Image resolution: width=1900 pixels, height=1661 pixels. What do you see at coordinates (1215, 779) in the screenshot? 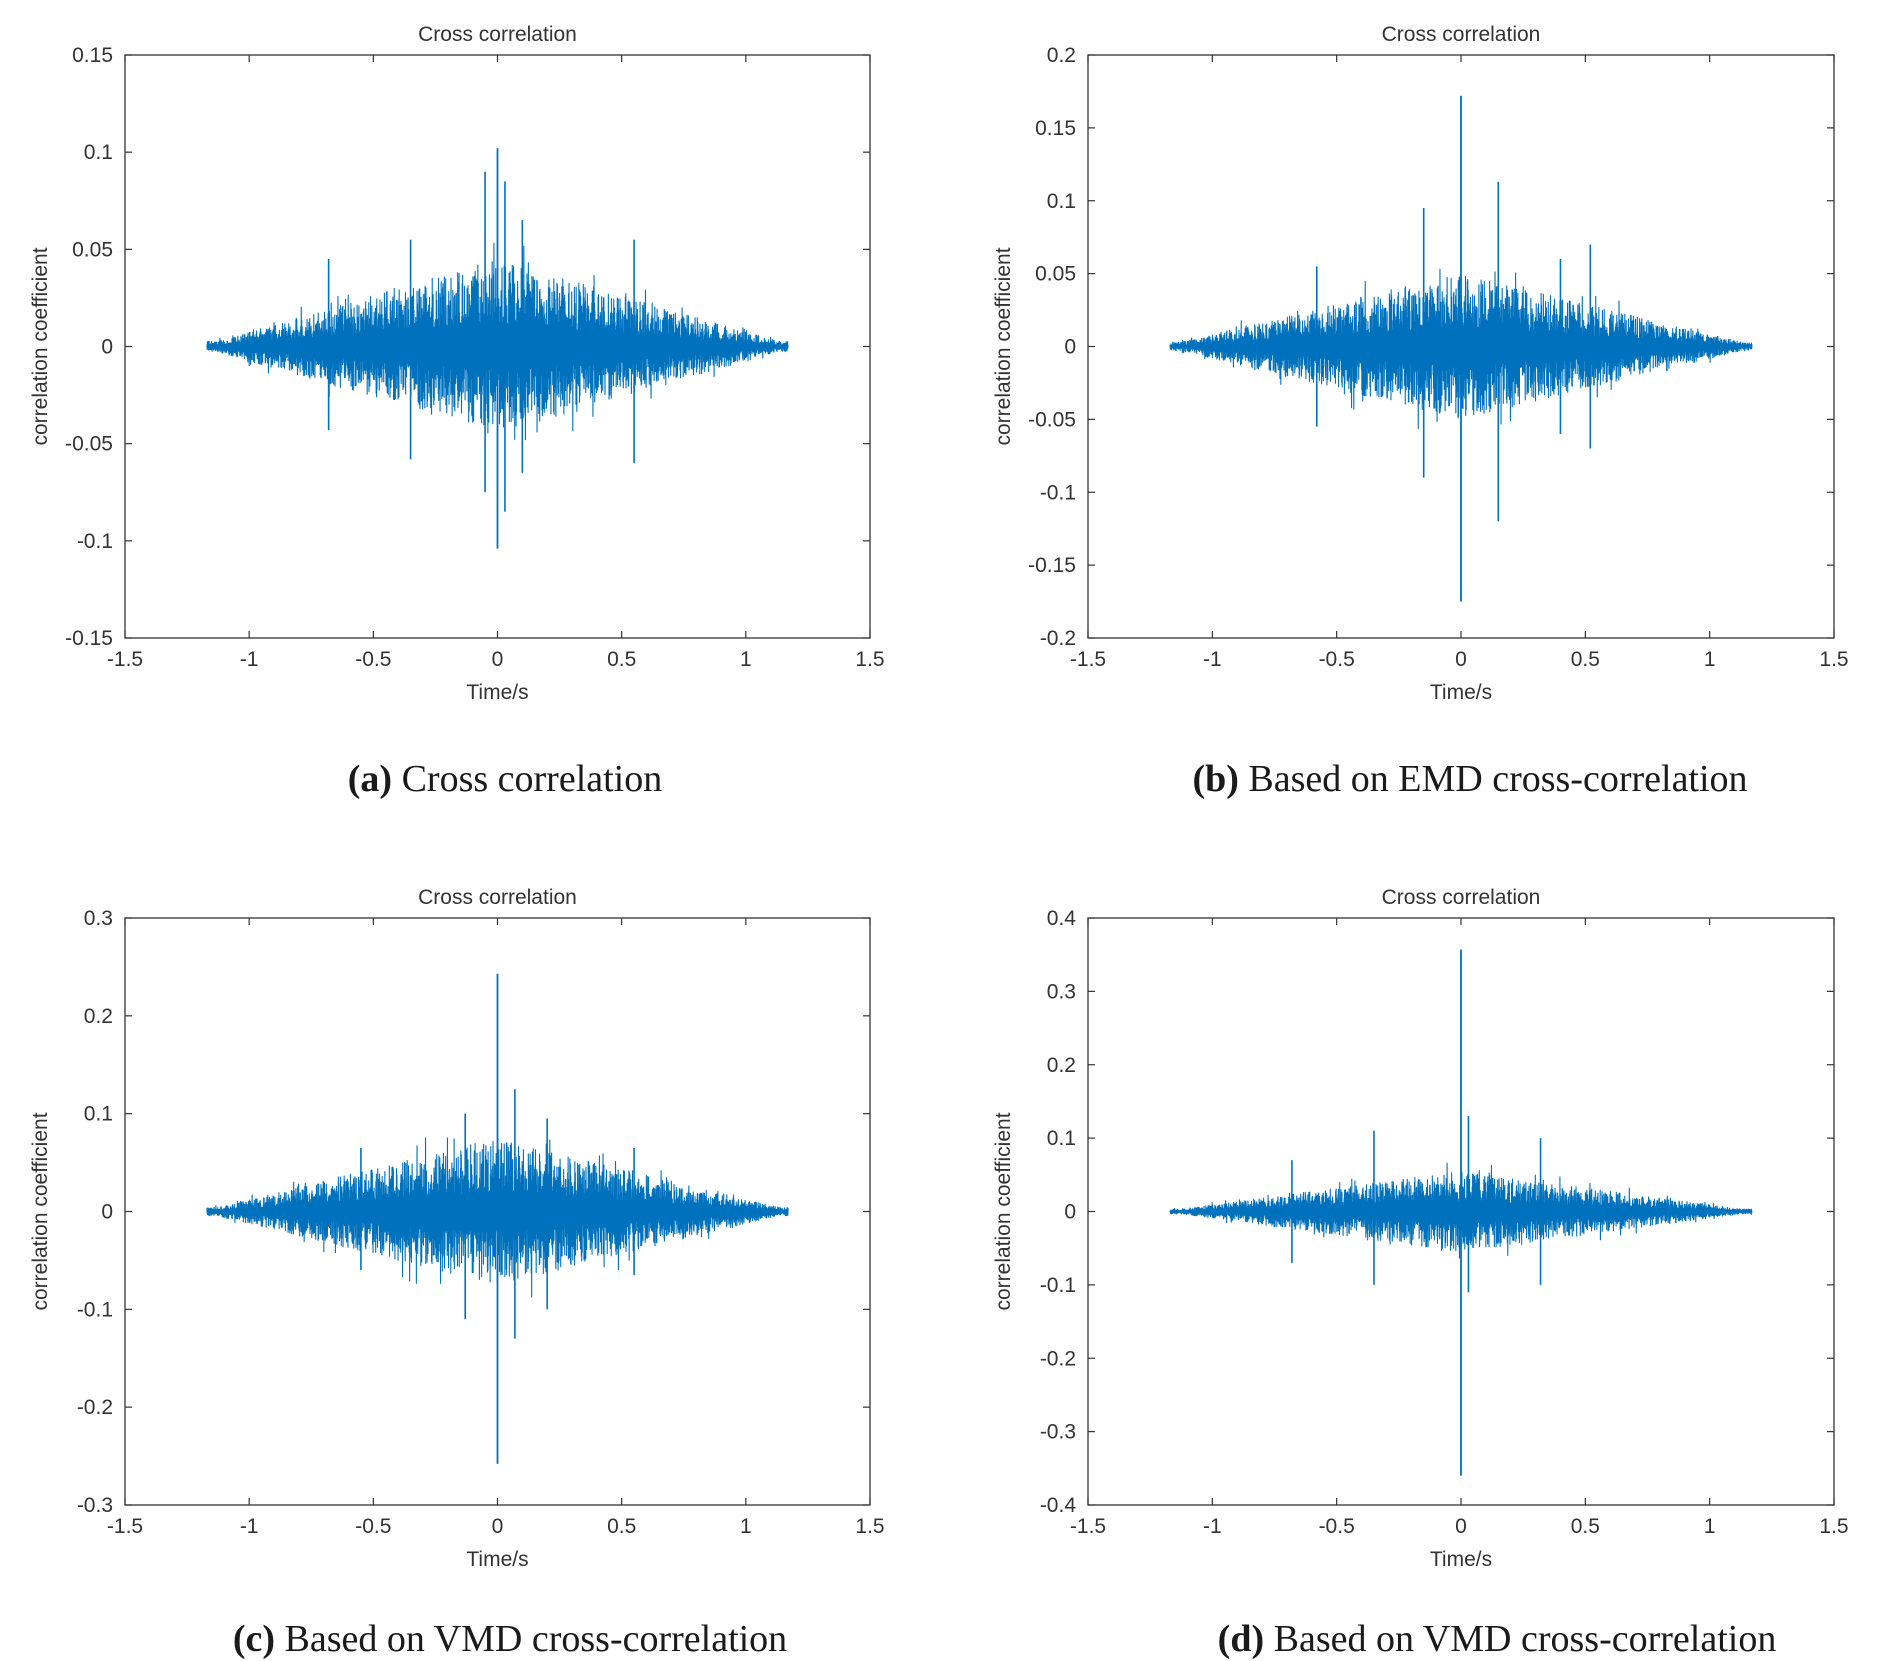
I see `caption-b-letter: (b)` at bounding box center [1215, 779].